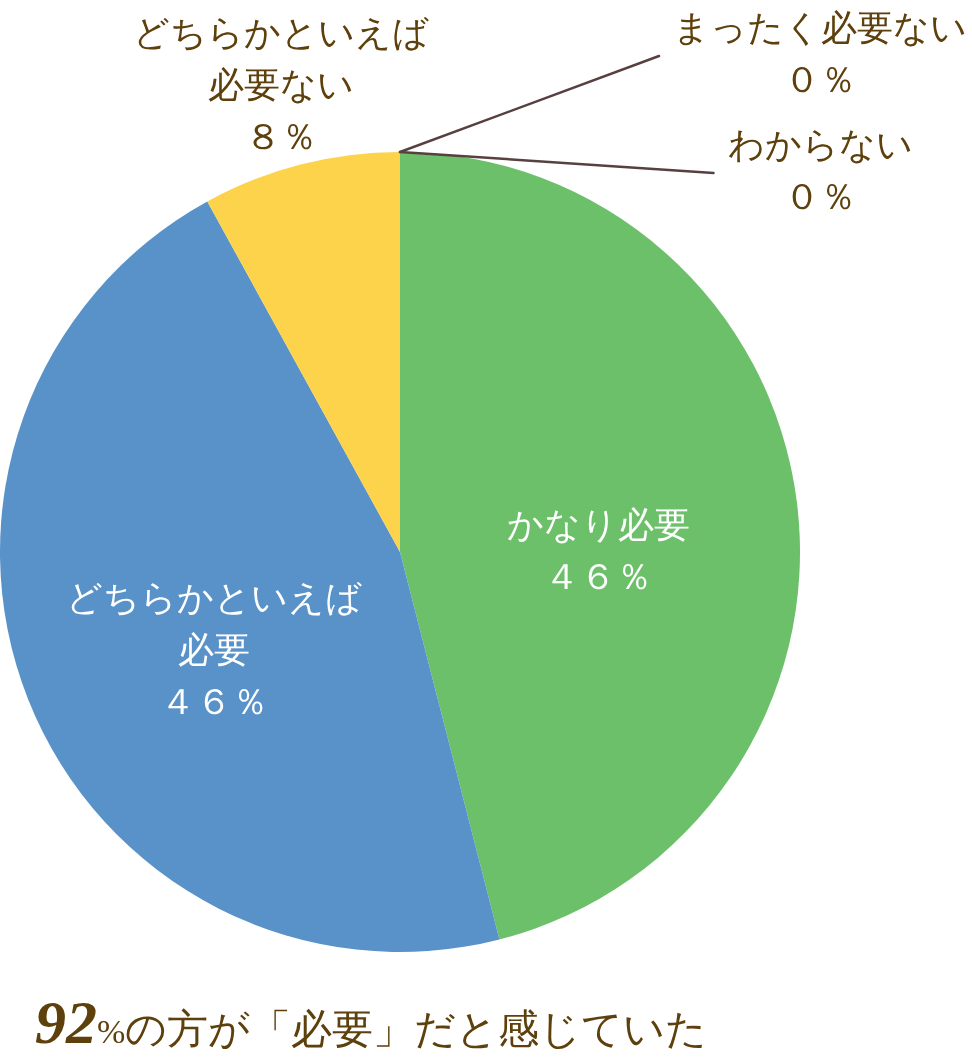 Image resolution: width=972 pixels, height=1059 pixels. I want to click on data-label: ８％, so click(280, 136).